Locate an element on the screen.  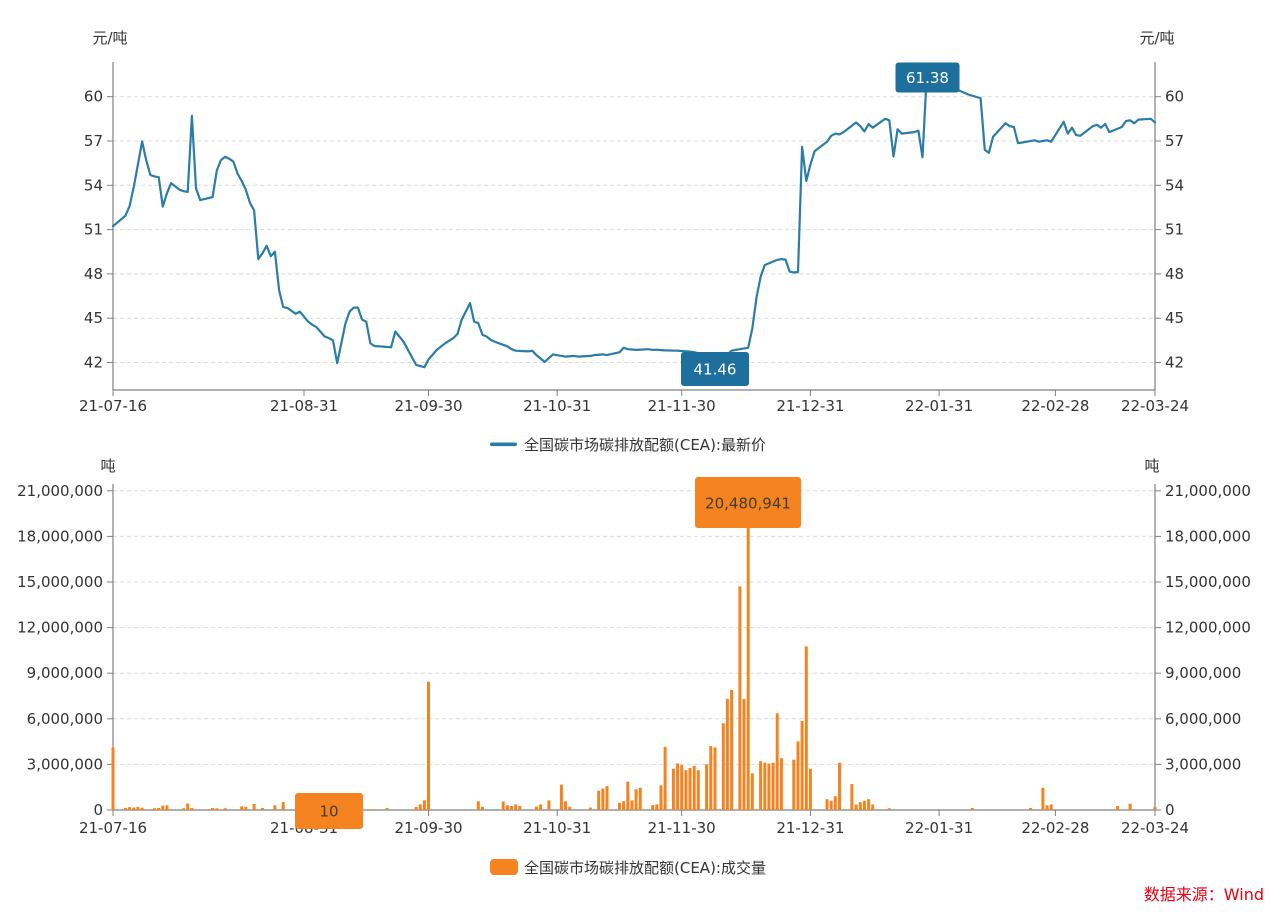
x-tick-label: 21-08-31 is located at coordinates (304, 406).